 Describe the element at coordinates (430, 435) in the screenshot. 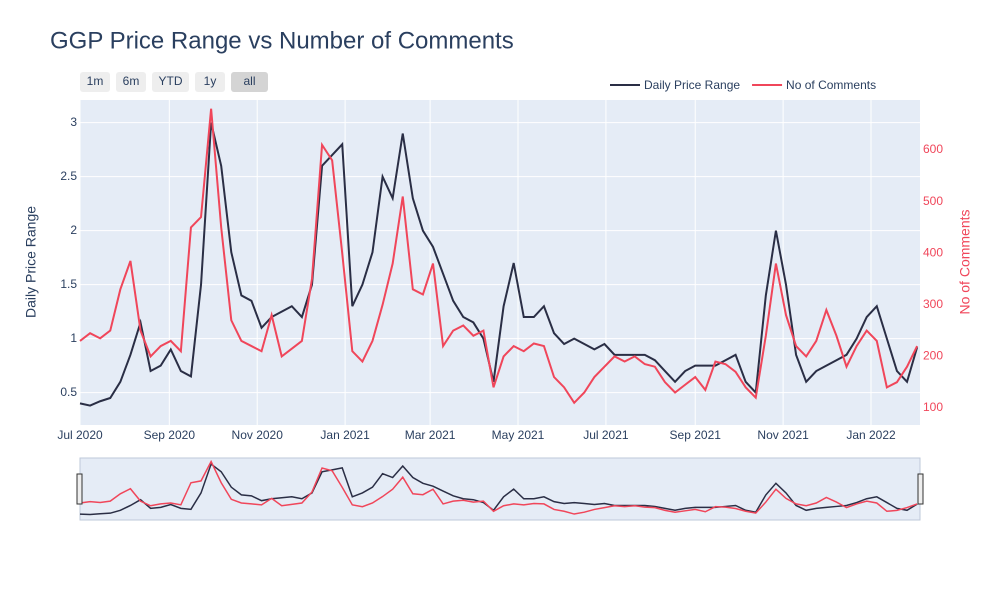

I see `x-tick-label: Mar 2021` at that location.